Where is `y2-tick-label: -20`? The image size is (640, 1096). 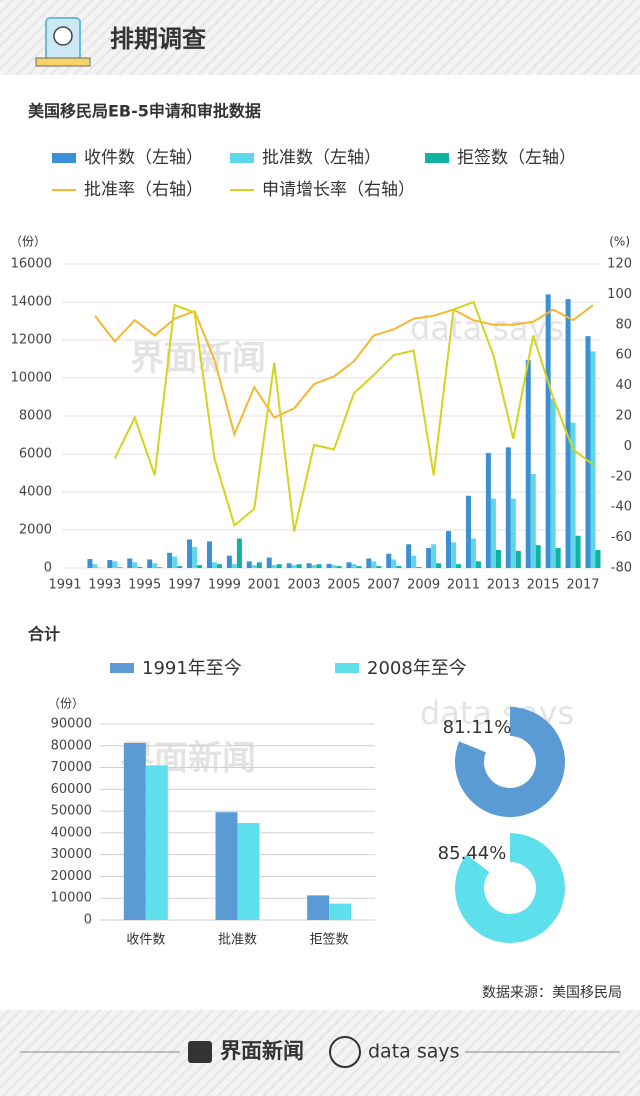 y2-tick-label: -20 is located at coordinates (621, 476).